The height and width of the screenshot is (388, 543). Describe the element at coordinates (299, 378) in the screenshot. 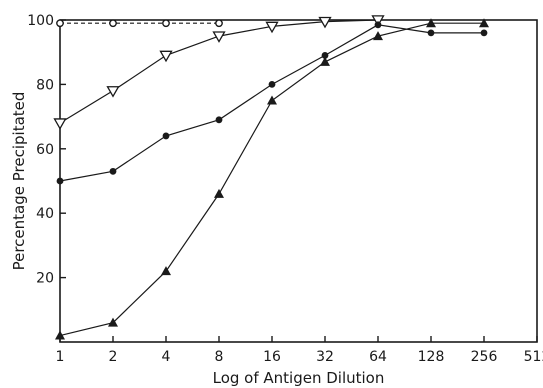

I see `x-axis-title: Log of Antigen Dilution` at that location.